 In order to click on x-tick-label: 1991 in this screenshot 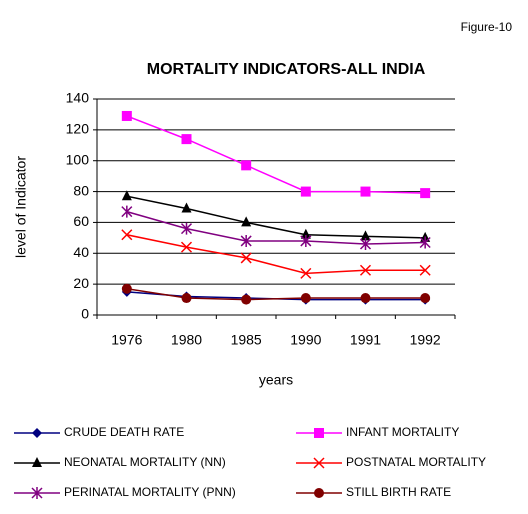, I will do `click(365, 340)`.